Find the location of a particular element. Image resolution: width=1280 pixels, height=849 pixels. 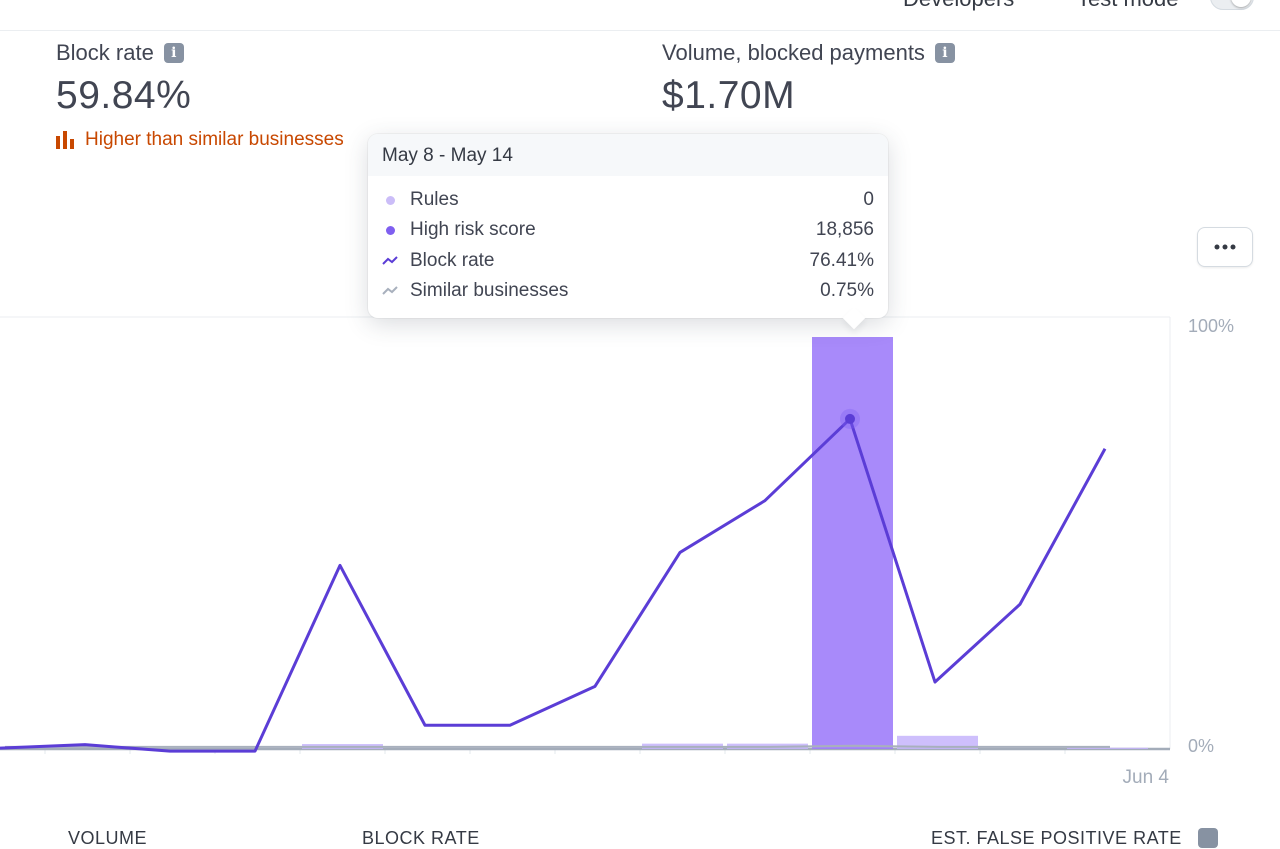

similar-businesses-line is located at coordinates (557, 746).